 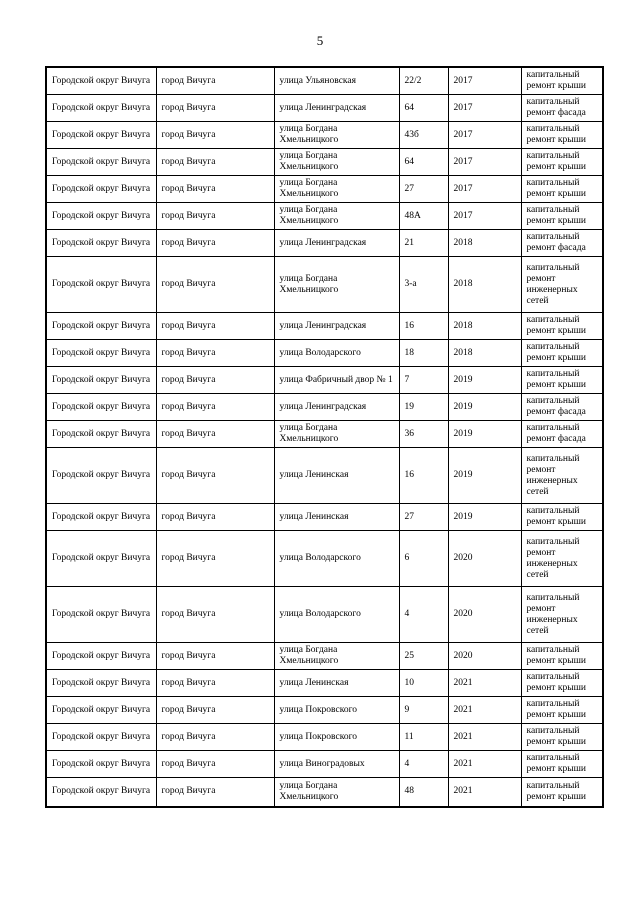 I want to click on cell-street: улица Ульяновская, so click(x=336, y=80).